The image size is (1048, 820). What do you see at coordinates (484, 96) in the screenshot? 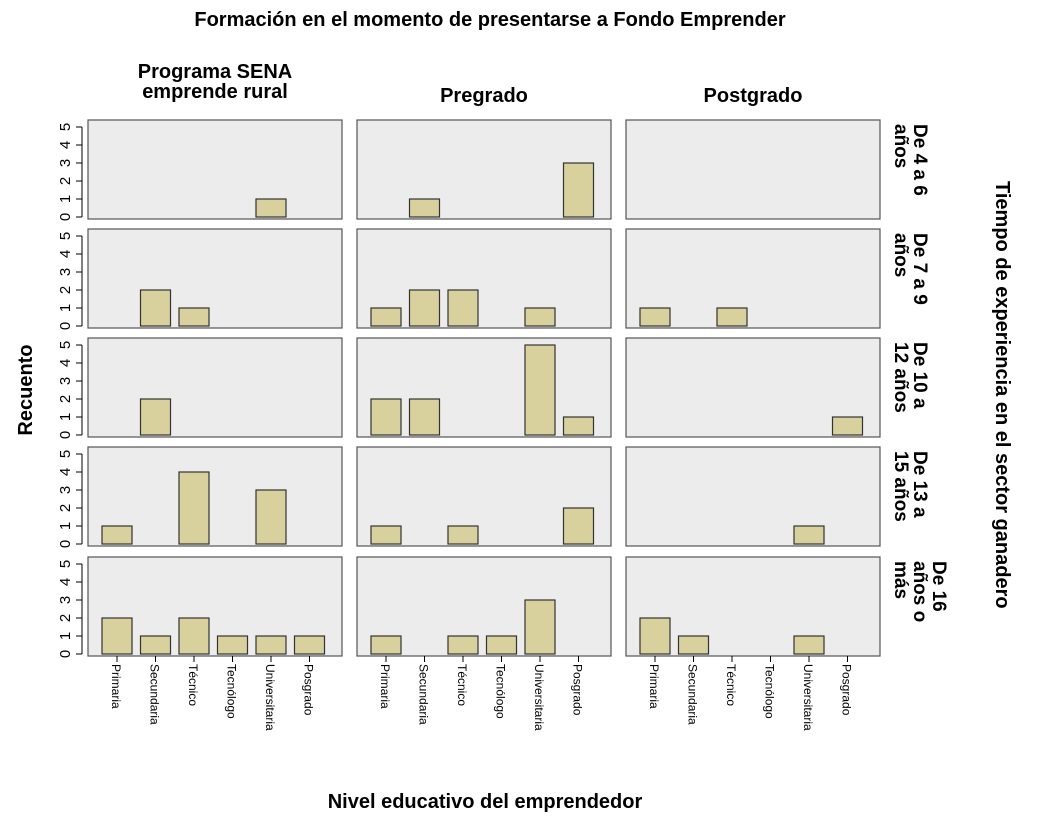
I see `column-label: Pregrado` at bounding box center [484, 96].